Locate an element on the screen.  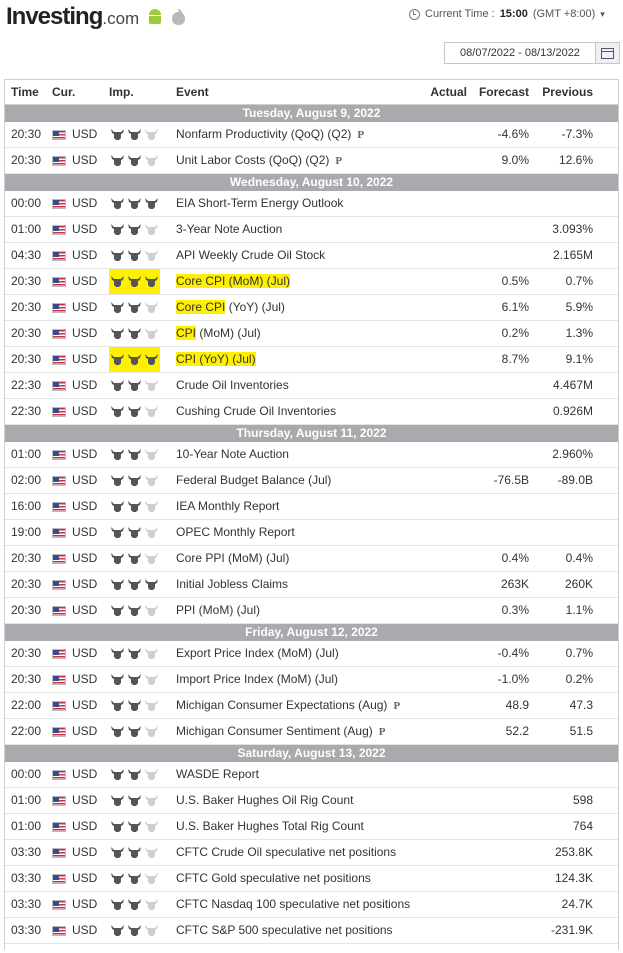
table-row: 00:00 USD WASDE Report is located at coordinates (311, 775).